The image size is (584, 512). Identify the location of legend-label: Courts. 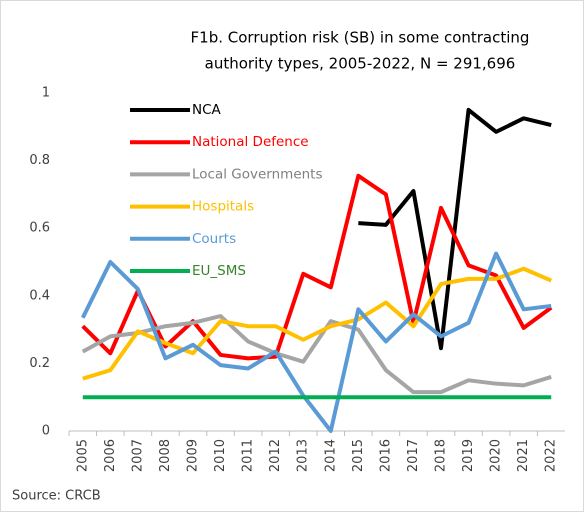
(214, 239).